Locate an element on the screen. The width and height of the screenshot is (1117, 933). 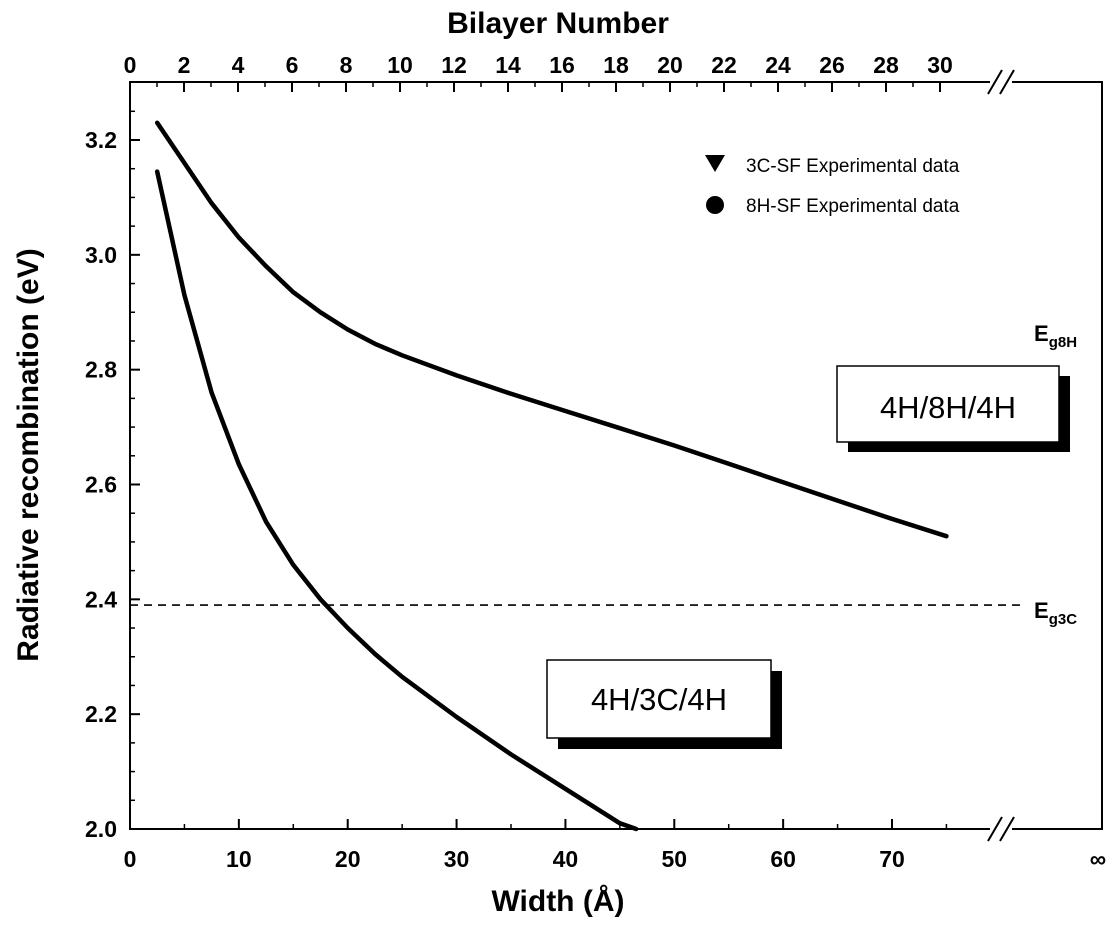
x2-tick-label: 2 is located at coordinates (184, 65).